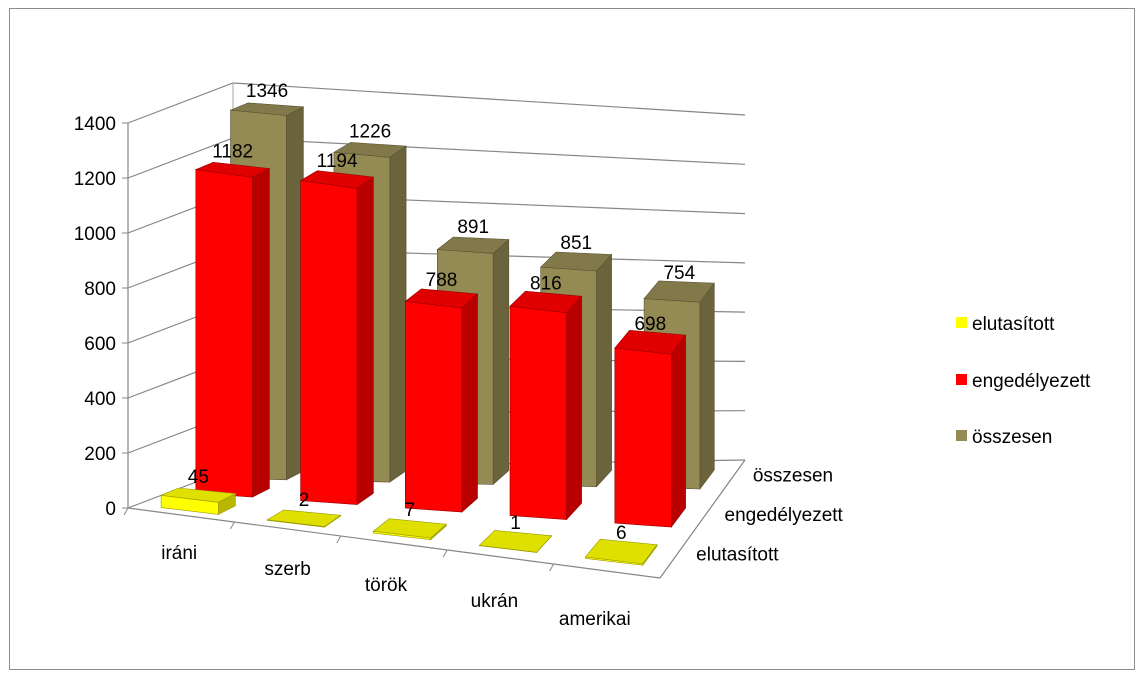 Image resolution: width=1146 pixels, height=679 pixels. Describe the element at coordinates (1012, 437) in the screenshot. I see `legend-label-osszesen: összesen` at that location.